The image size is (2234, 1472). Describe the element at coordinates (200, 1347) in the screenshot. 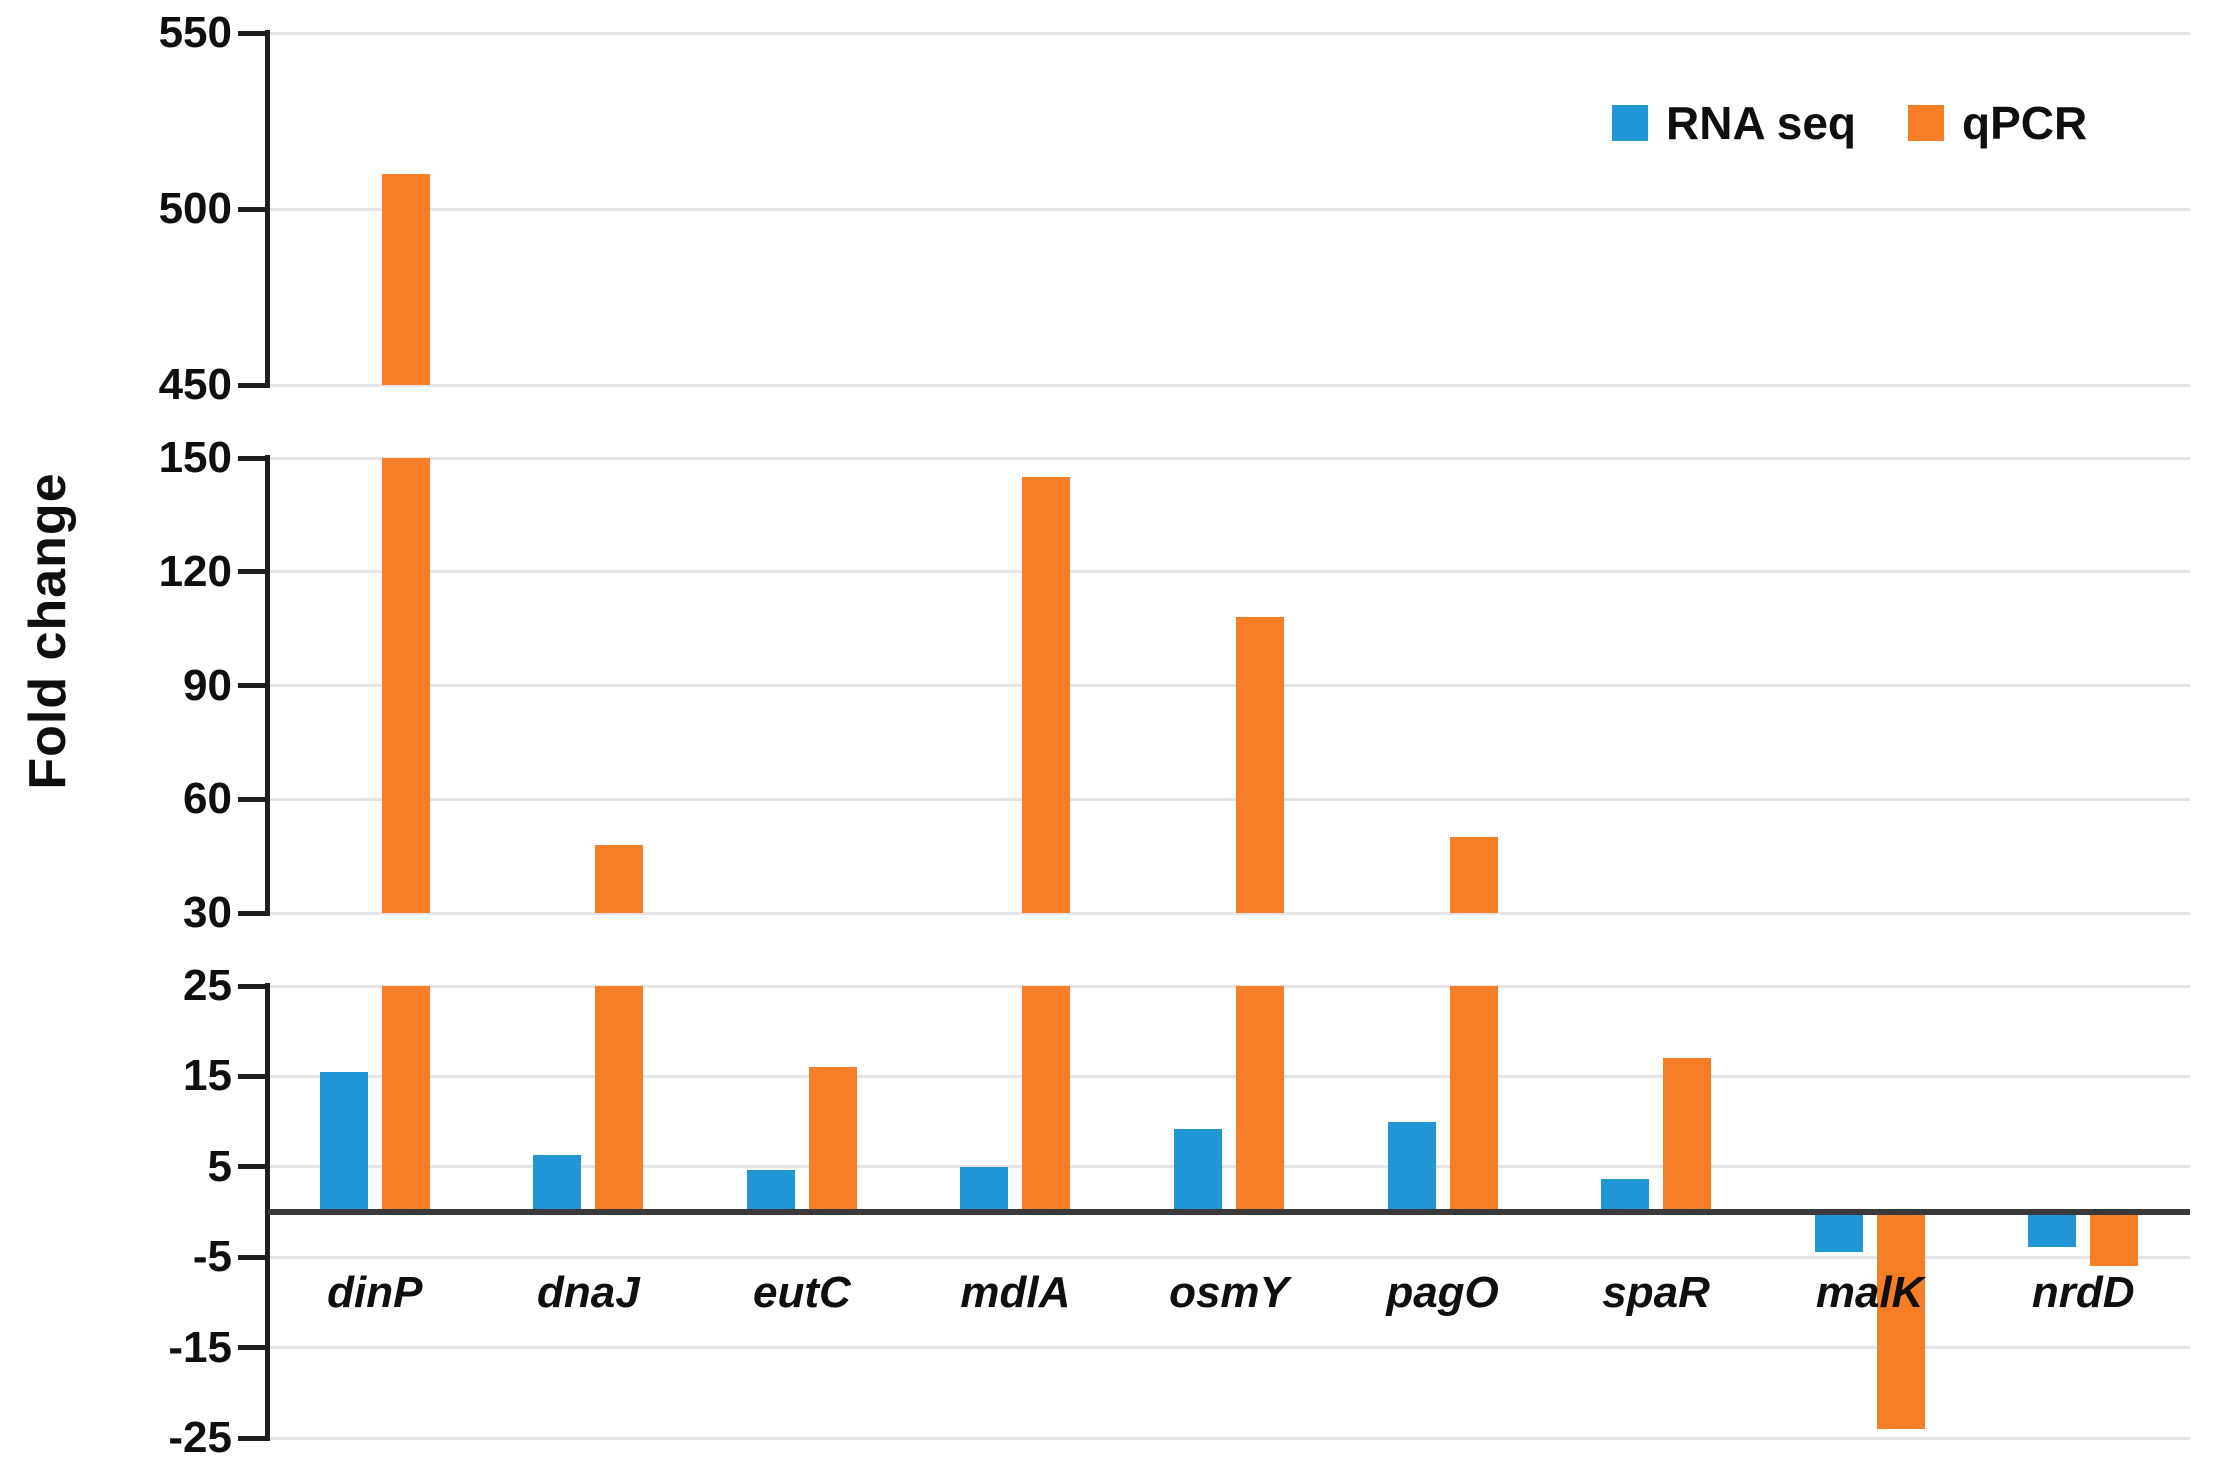

I see `y-tick-label: -15` at that location.